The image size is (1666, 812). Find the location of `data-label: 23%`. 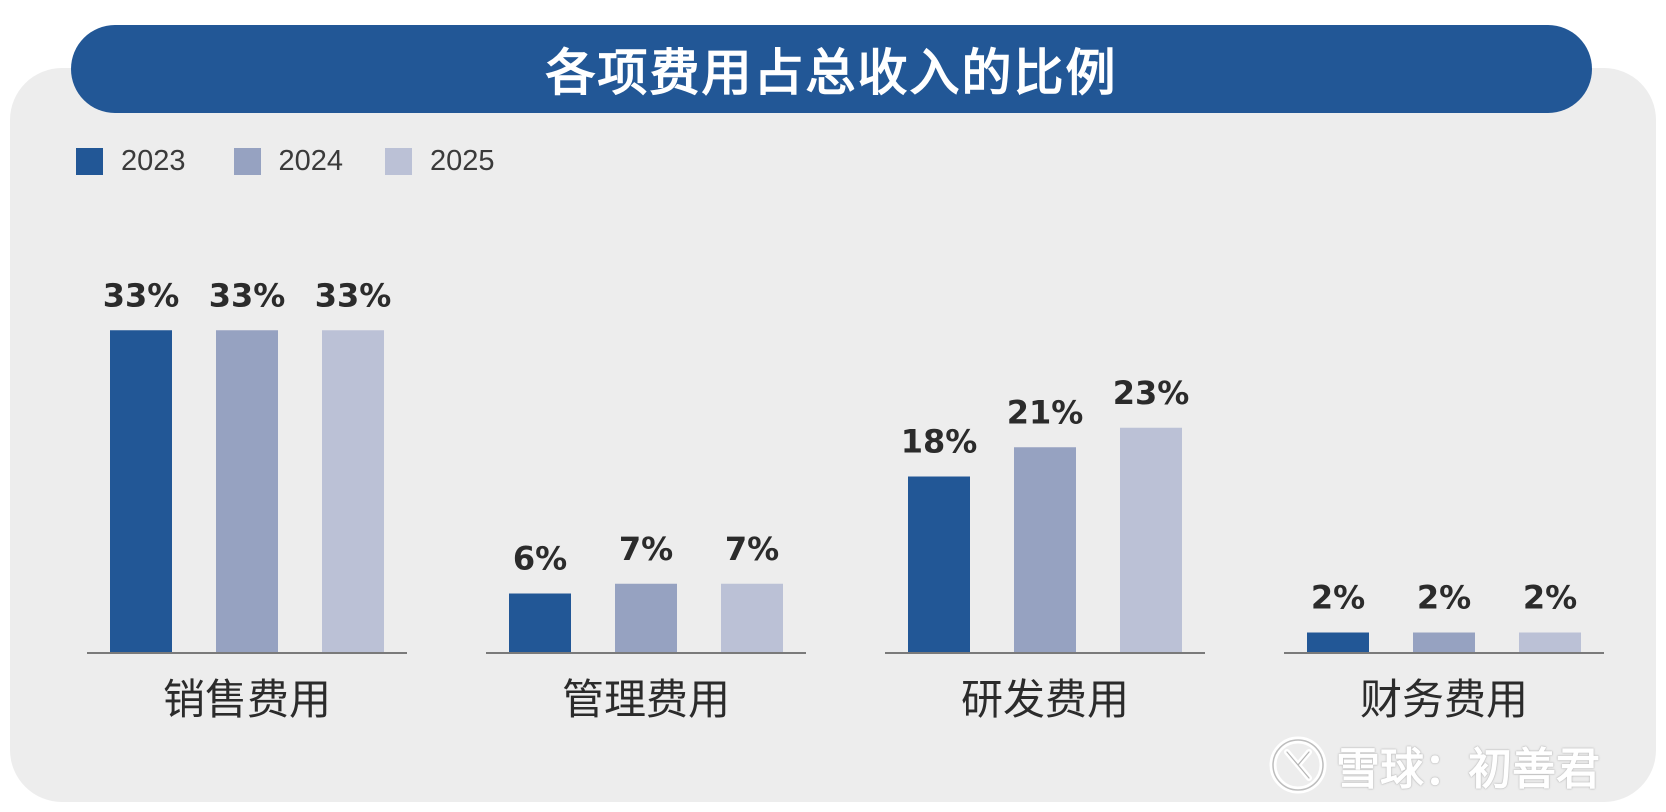

data-label: 23% is located at coordinates (1151, 393).